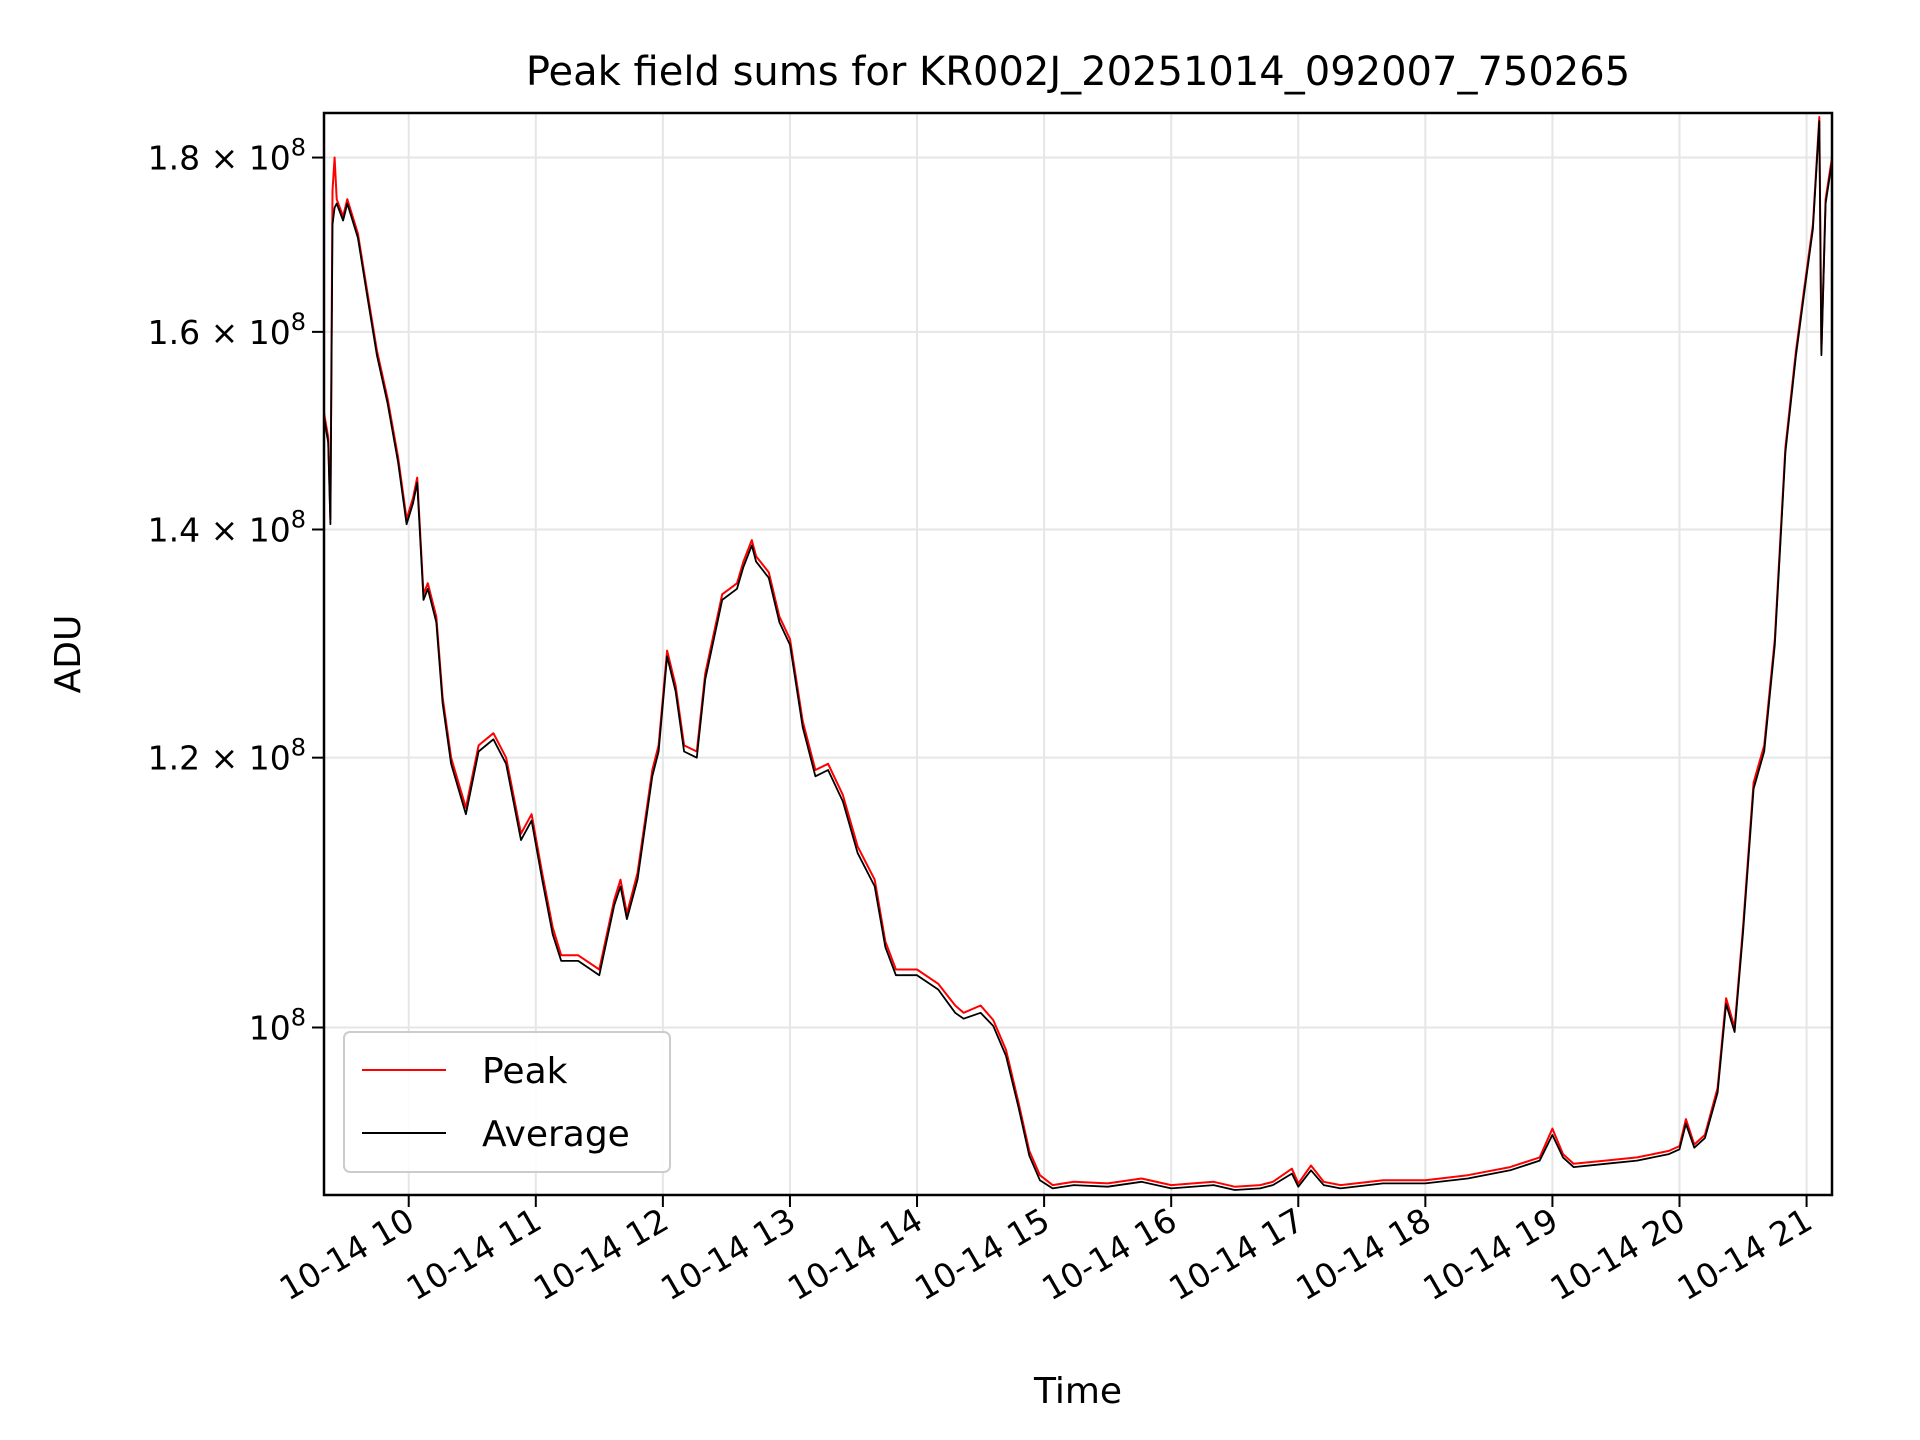  I want to click on y-tick-label: 1.8 × 108, so click(227, 156).